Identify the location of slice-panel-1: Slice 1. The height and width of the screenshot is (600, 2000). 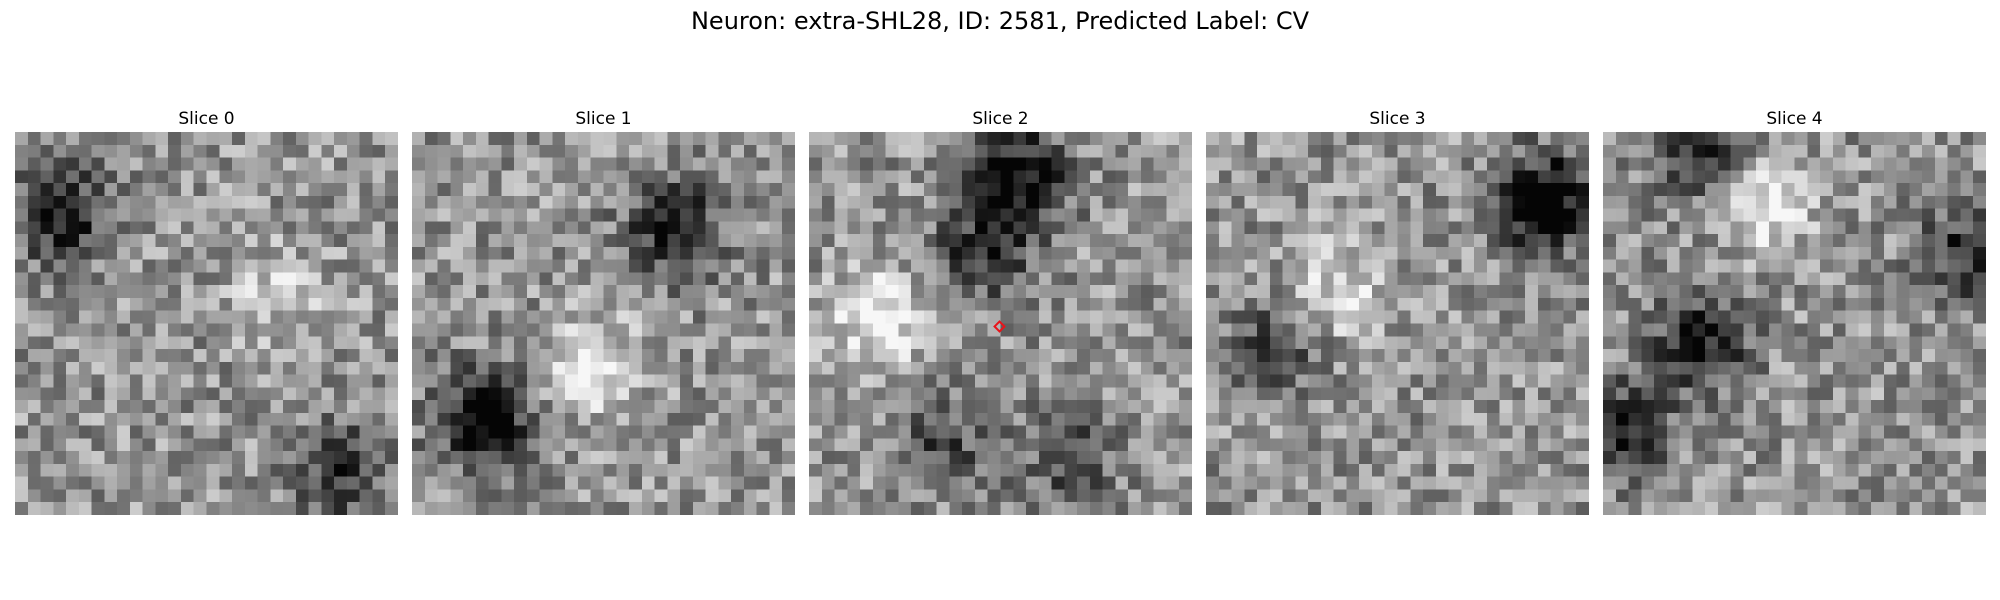
(603, 311).